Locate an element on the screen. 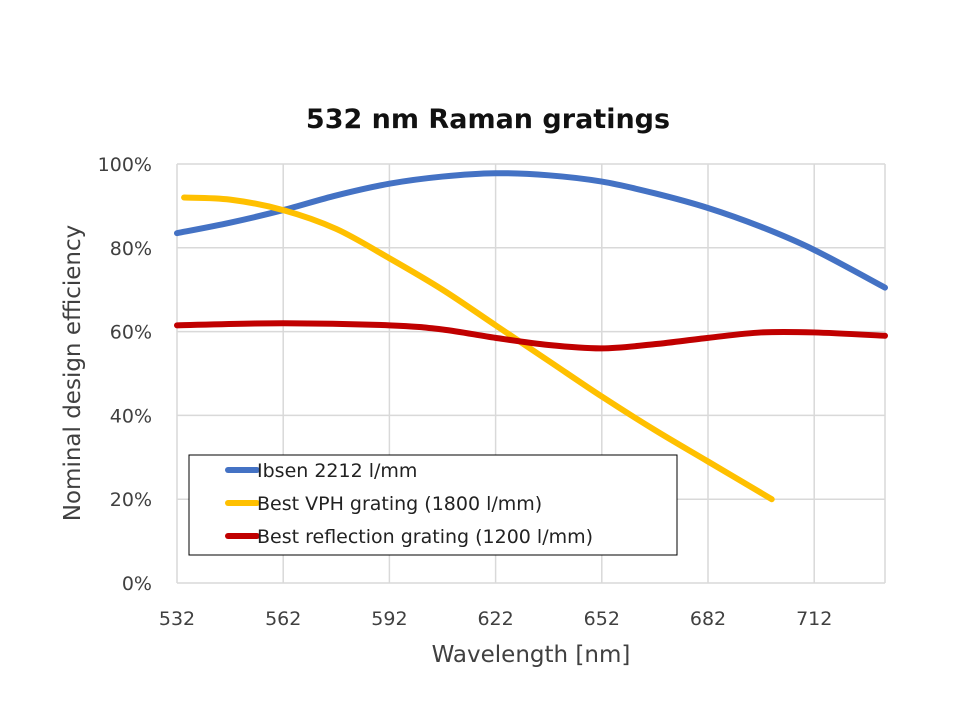  y-tick-label: 0% is located at coordinates (137, 584).